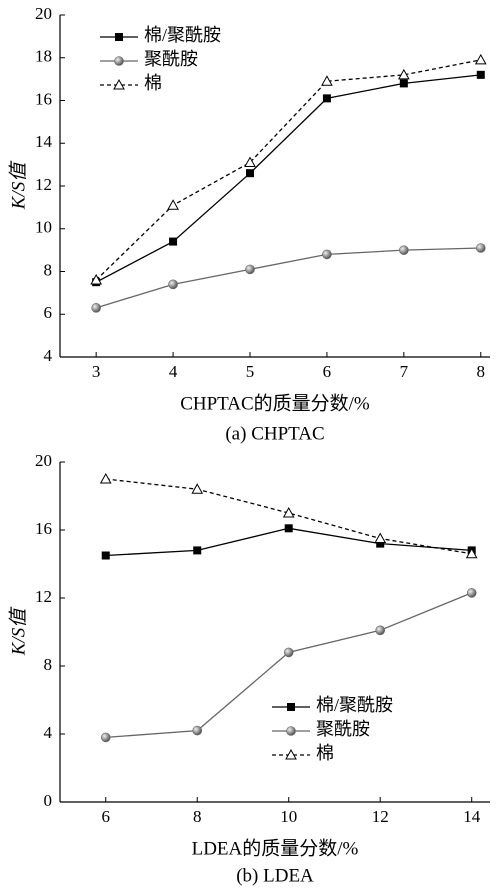 The image size is (500, 893). Describe the element at coordinates (48, 312) in the screenshot. I see `y-tick-label: 6` at that location.